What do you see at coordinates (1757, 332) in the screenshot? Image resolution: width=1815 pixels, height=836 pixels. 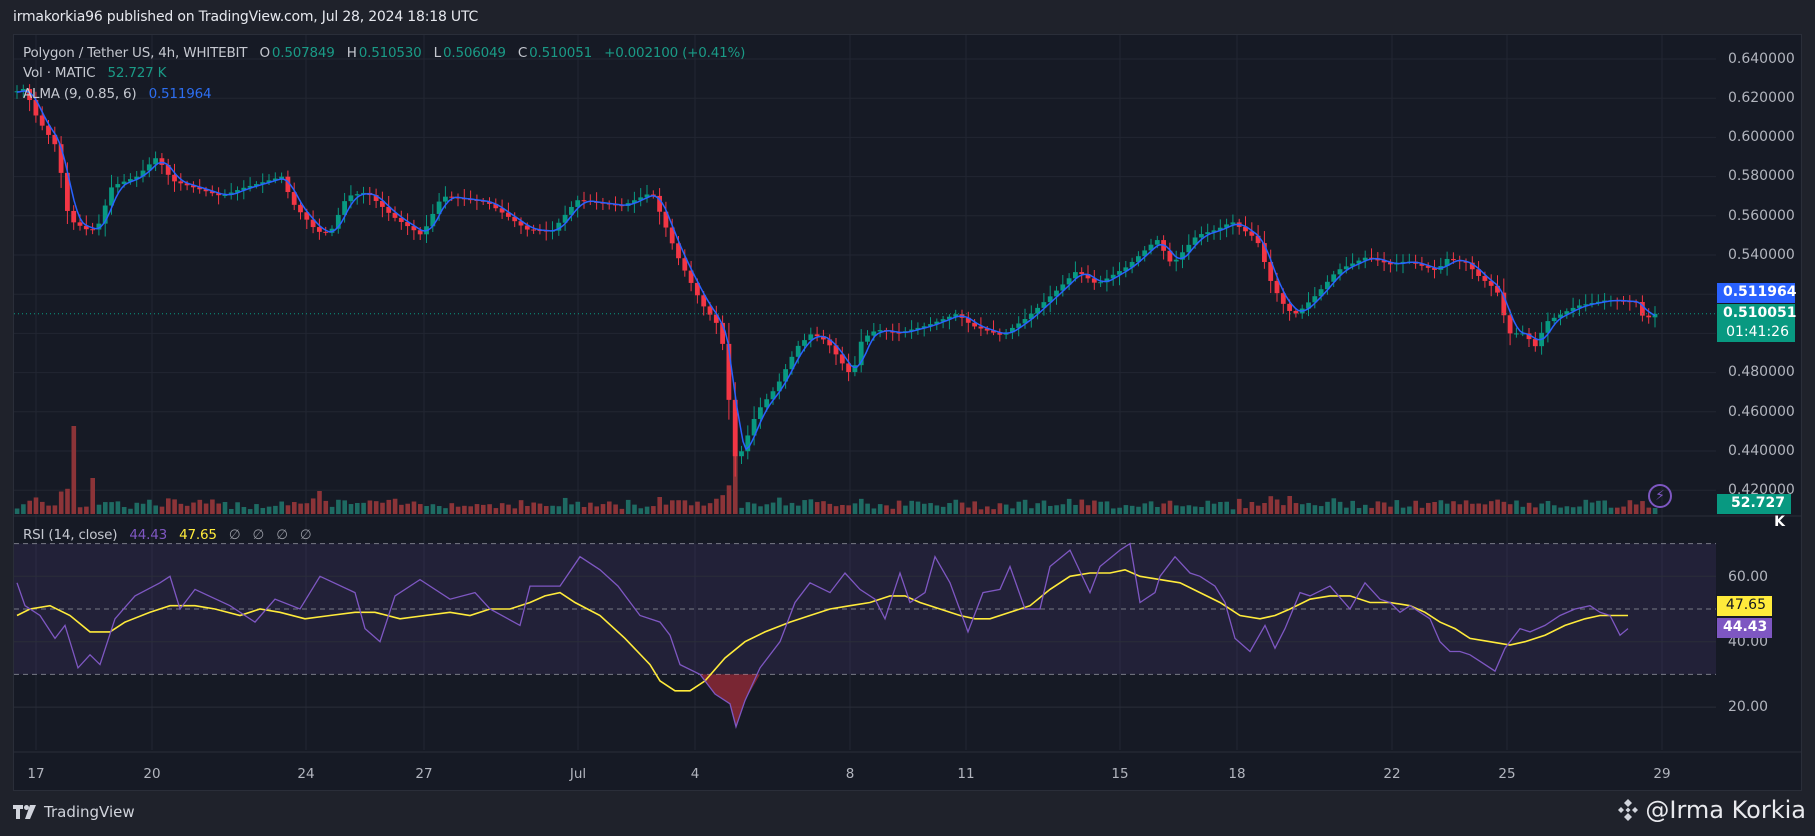 I see `bar-countdown: 01:41:26` at bounding box center [1757, 332].